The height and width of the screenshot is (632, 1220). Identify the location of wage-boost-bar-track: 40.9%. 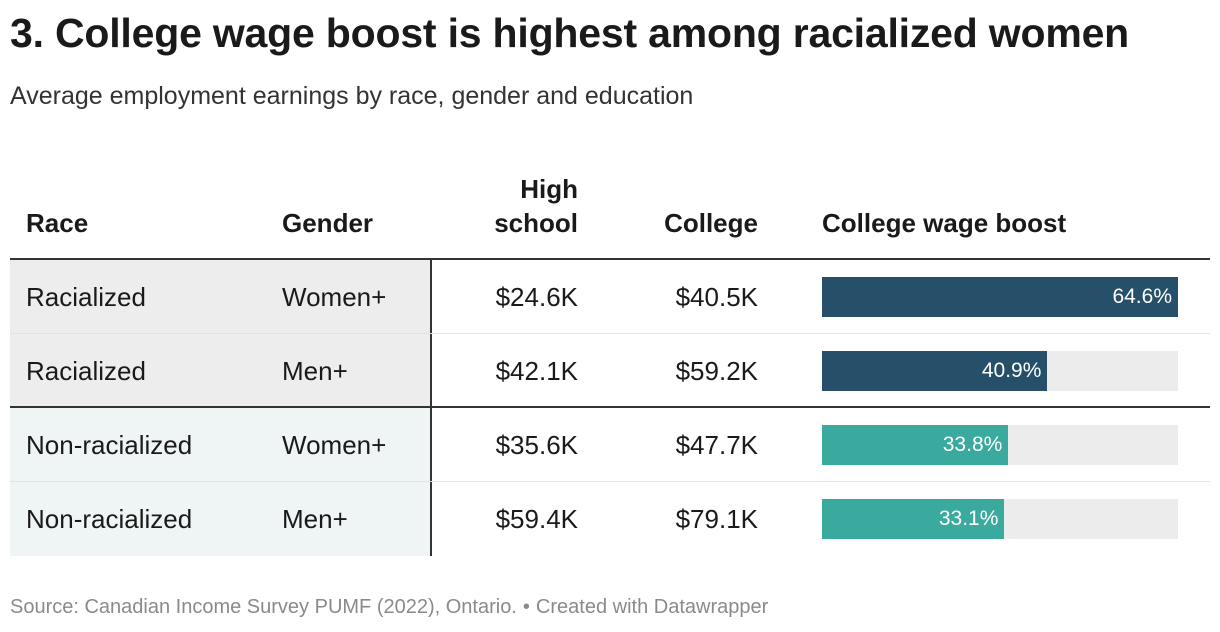
(1000, 371).